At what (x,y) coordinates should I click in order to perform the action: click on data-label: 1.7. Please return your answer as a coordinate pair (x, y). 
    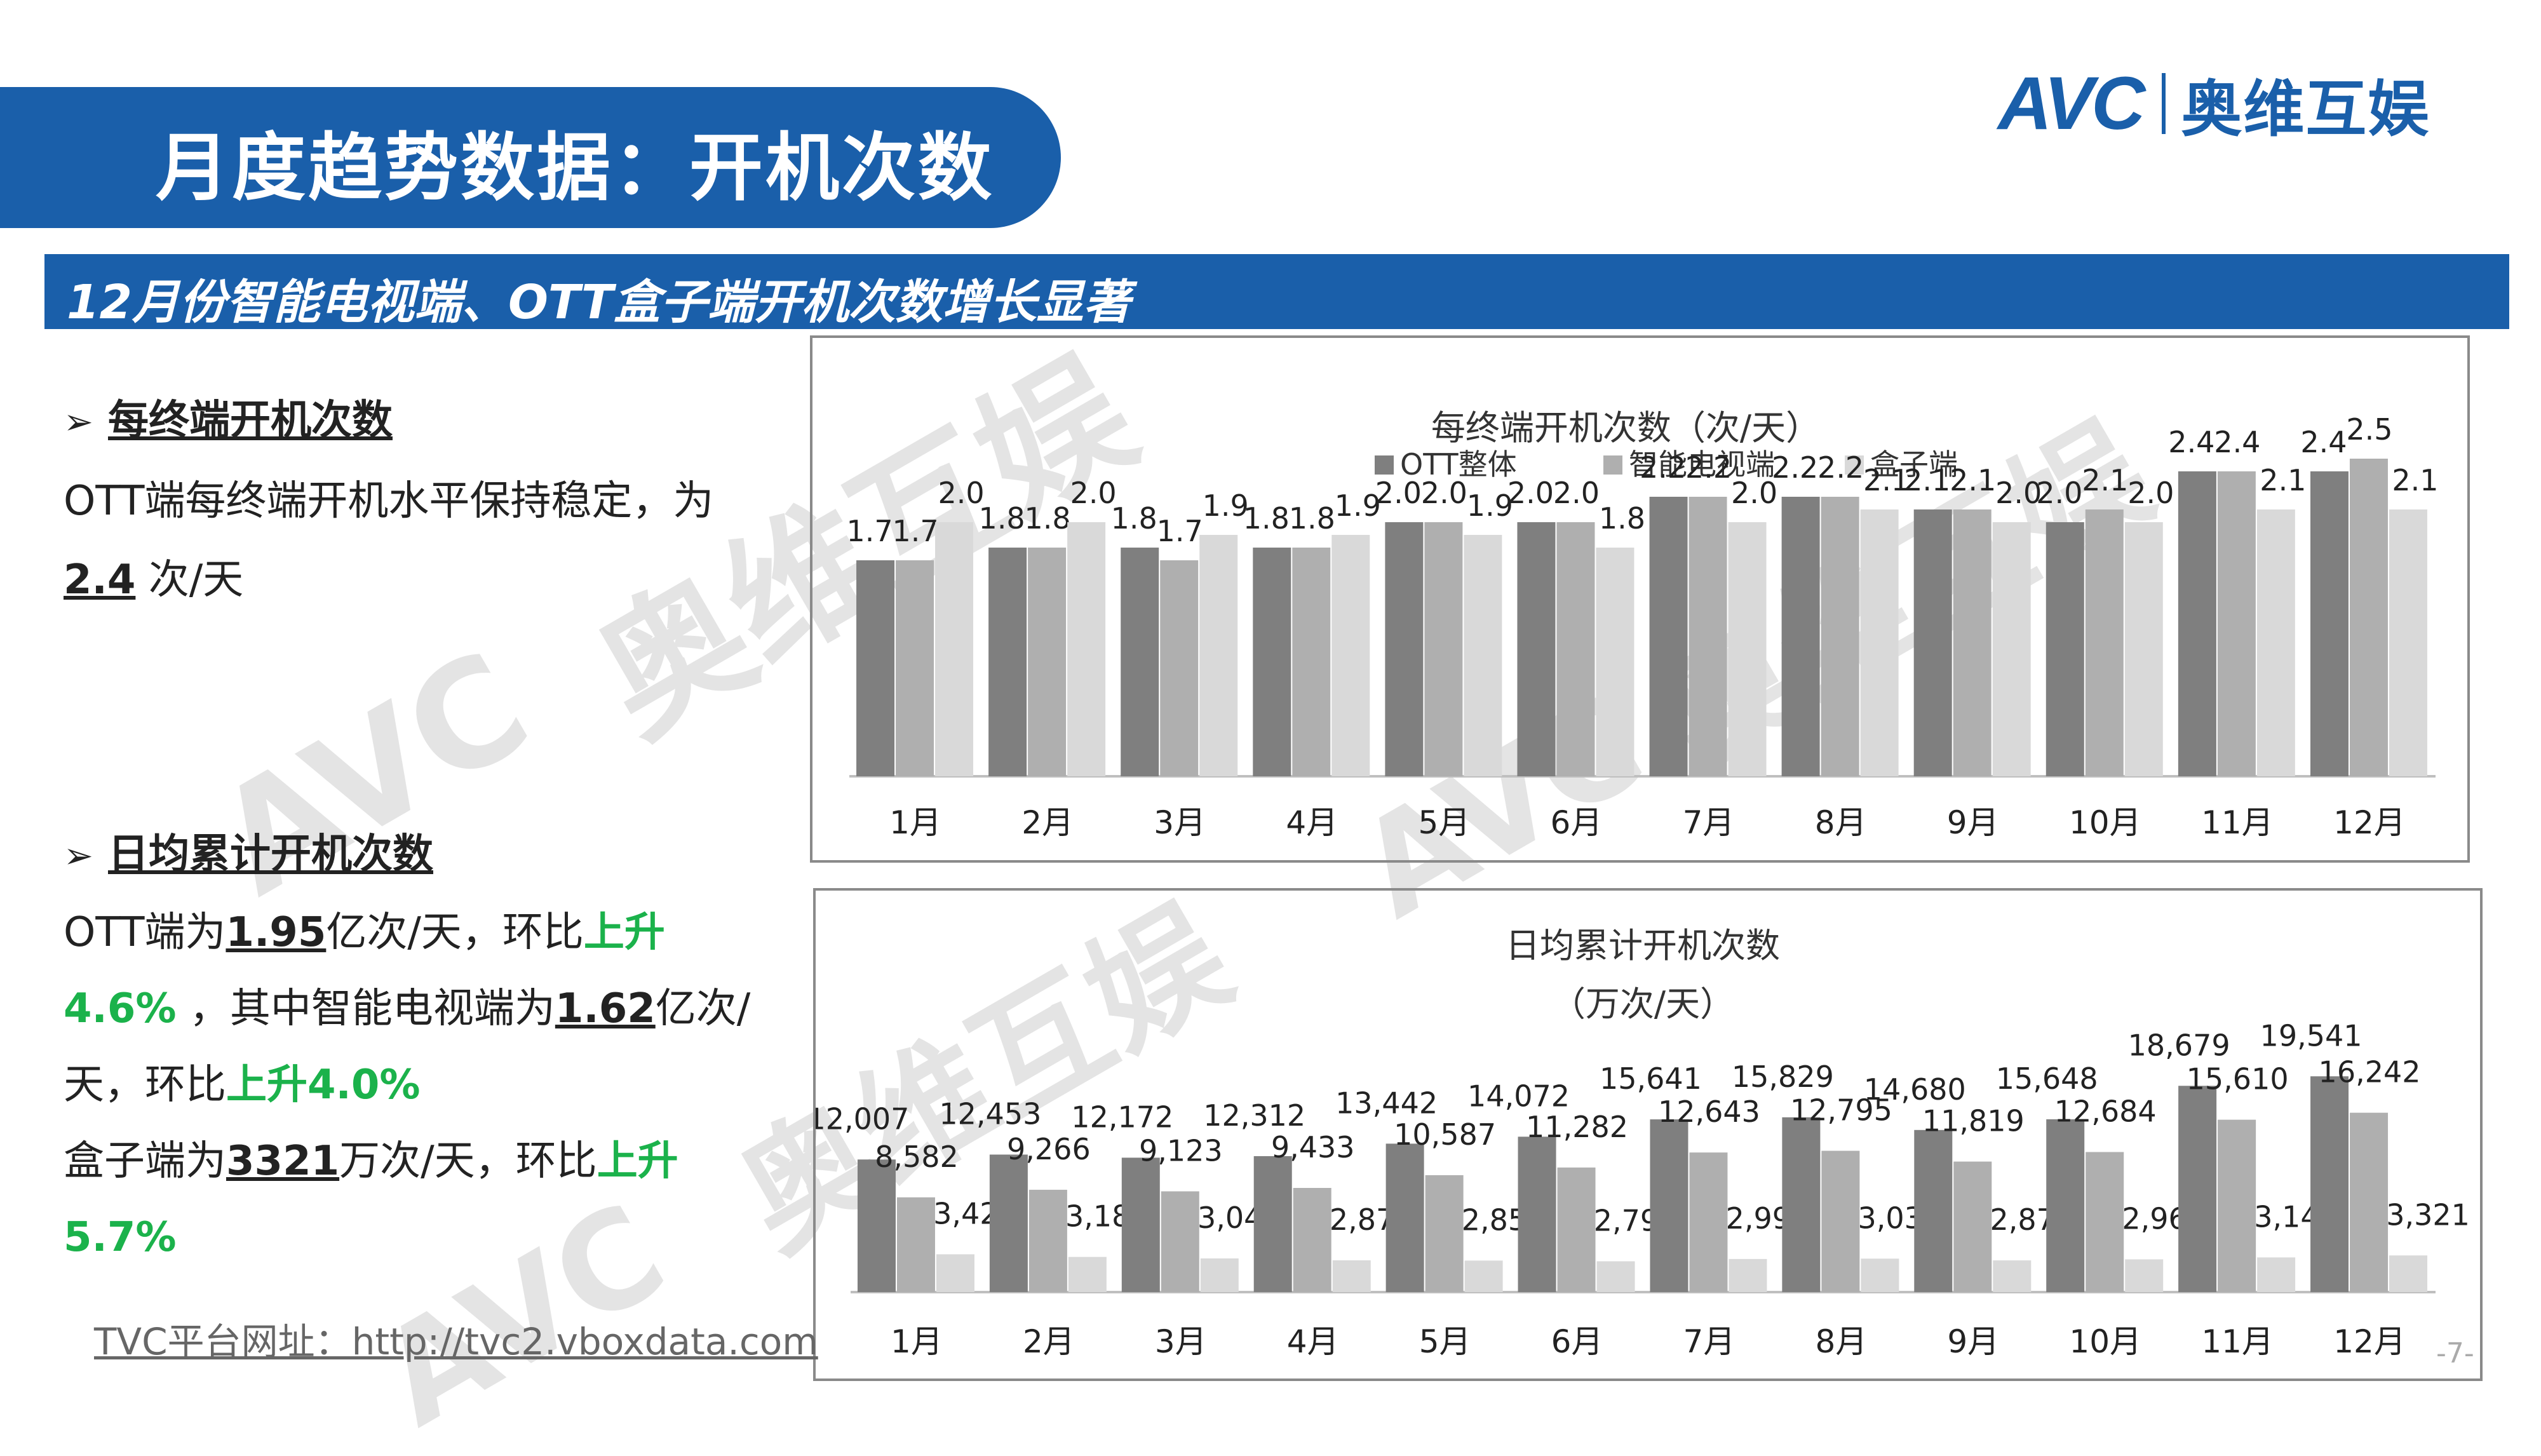
    Looking at the image, I should click on (1180, 531).